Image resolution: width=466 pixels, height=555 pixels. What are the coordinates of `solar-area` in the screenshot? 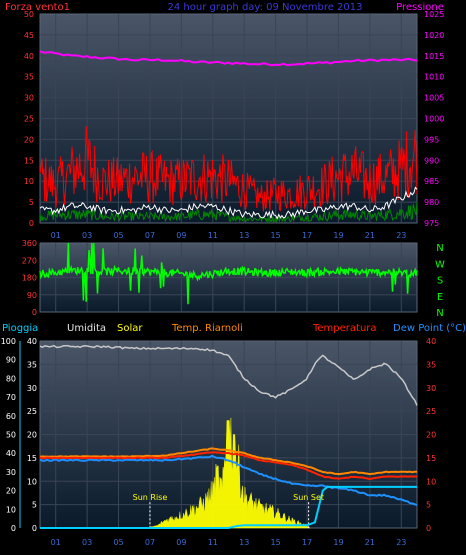 It's located at (228, 473).